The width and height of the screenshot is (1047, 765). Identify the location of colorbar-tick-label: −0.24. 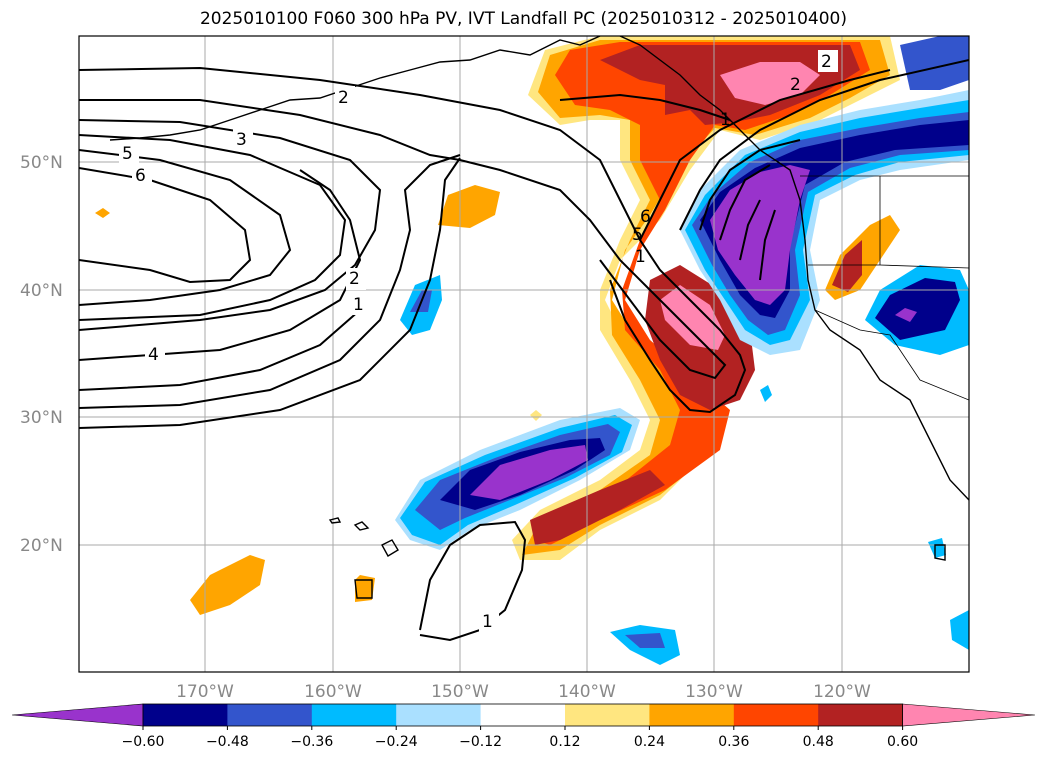
(396, 742).